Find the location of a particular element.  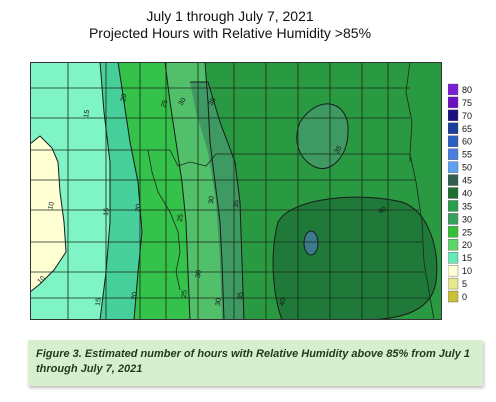

contour-35-oval is located at coordinates (322, 136).